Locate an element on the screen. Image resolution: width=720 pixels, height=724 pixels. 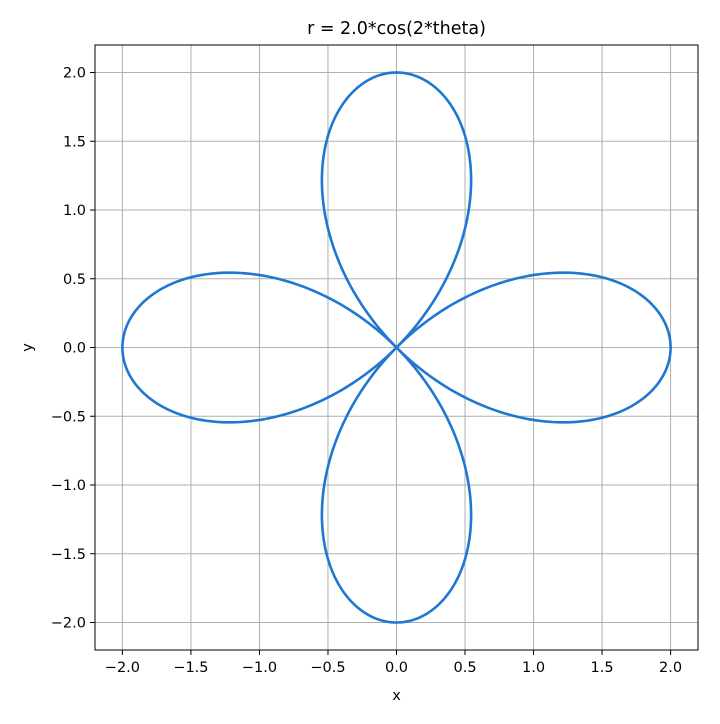
x-tick-label: 1.0 is located at coordinates (533, 668).